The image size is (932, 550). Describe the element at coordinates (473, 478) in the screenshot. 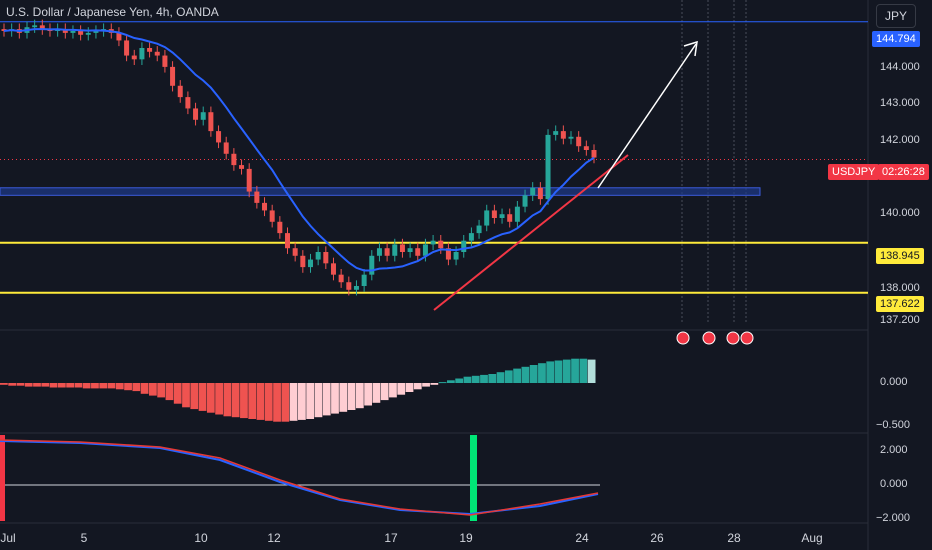

I see `macd-signal-bar-green` at that location.